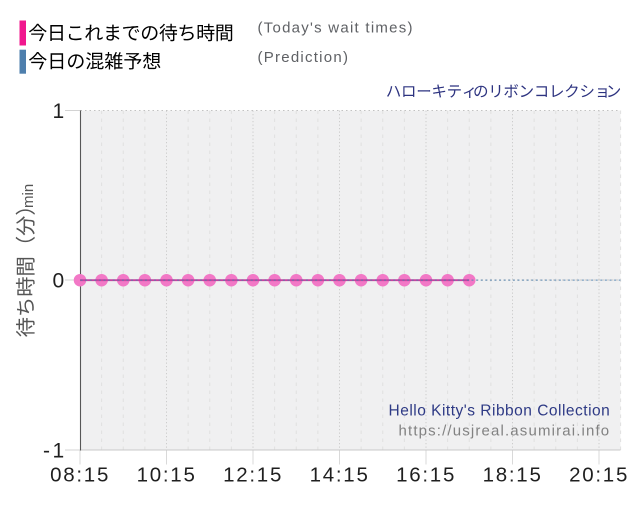 This screenshot has width=640, height=505. I want to click on svg-text: 16:15, so click(426, 475).